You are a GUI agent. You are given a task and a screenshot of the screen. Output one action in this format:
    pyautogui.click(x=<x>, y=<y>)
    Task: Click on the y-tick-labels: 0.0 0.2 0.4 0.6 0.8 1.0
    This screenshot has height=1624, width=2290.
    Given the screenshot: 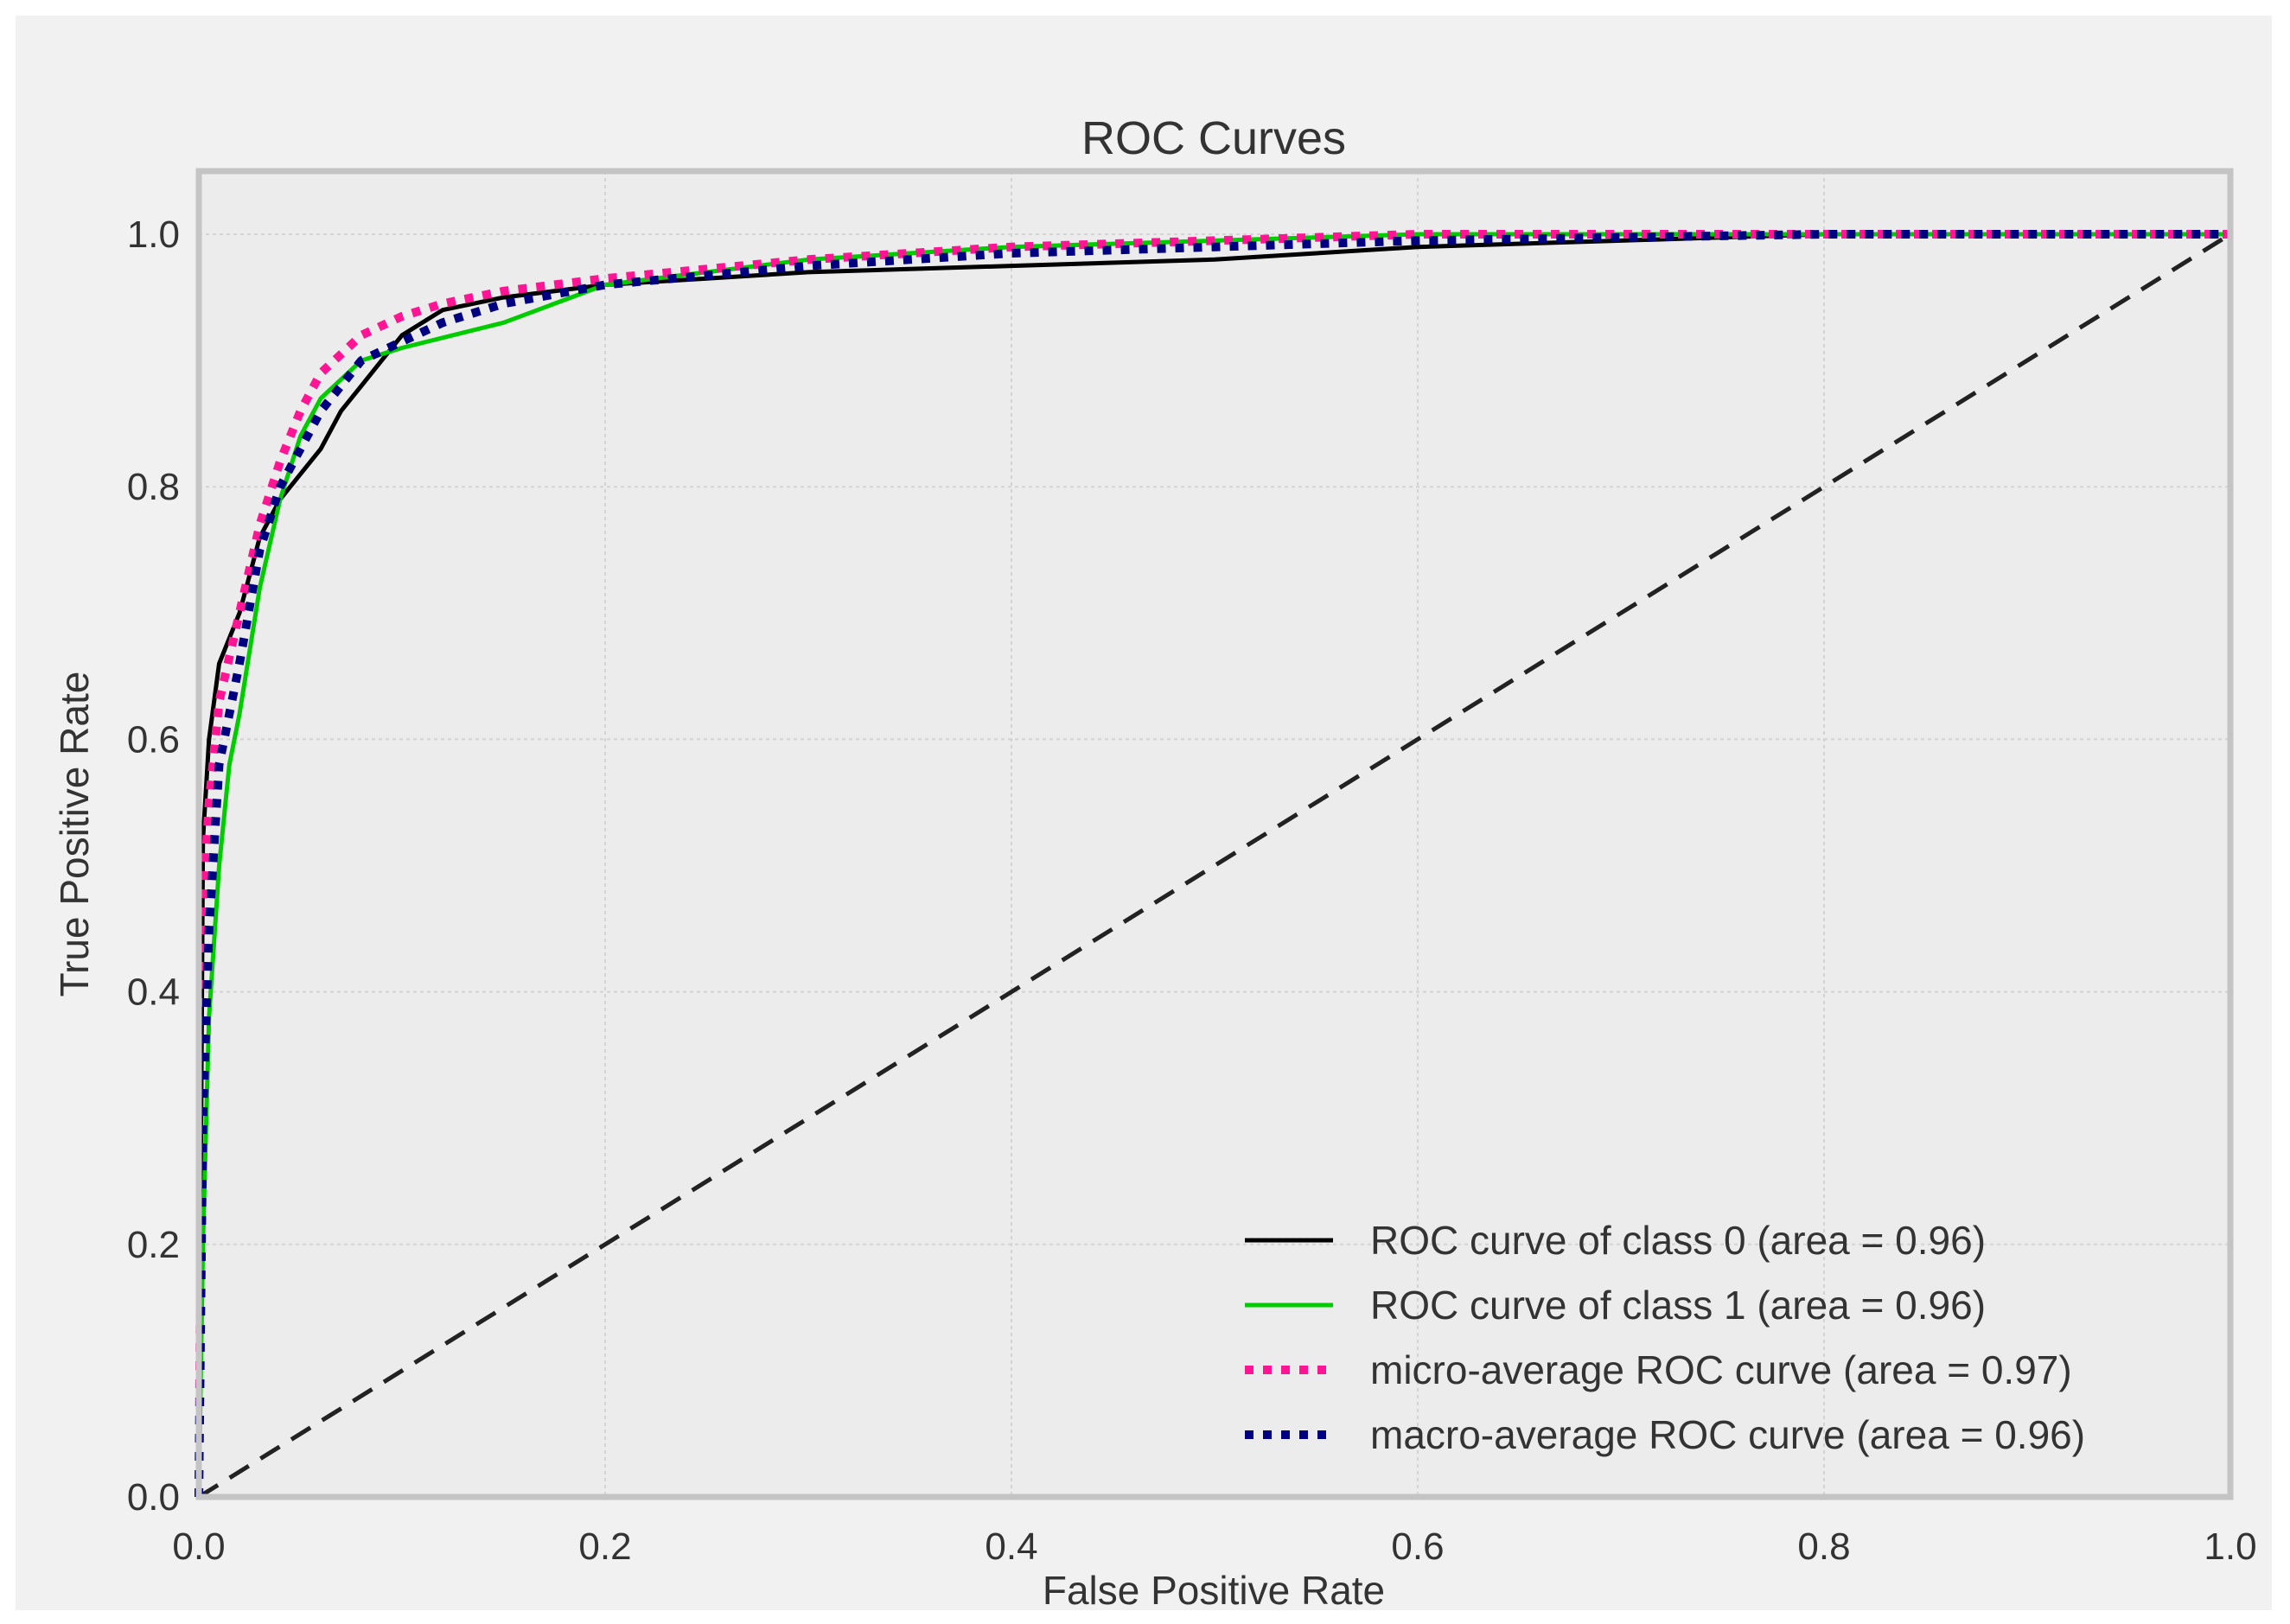 What is the action you would take?
    pyautogui.click(x=153, y=866)
    